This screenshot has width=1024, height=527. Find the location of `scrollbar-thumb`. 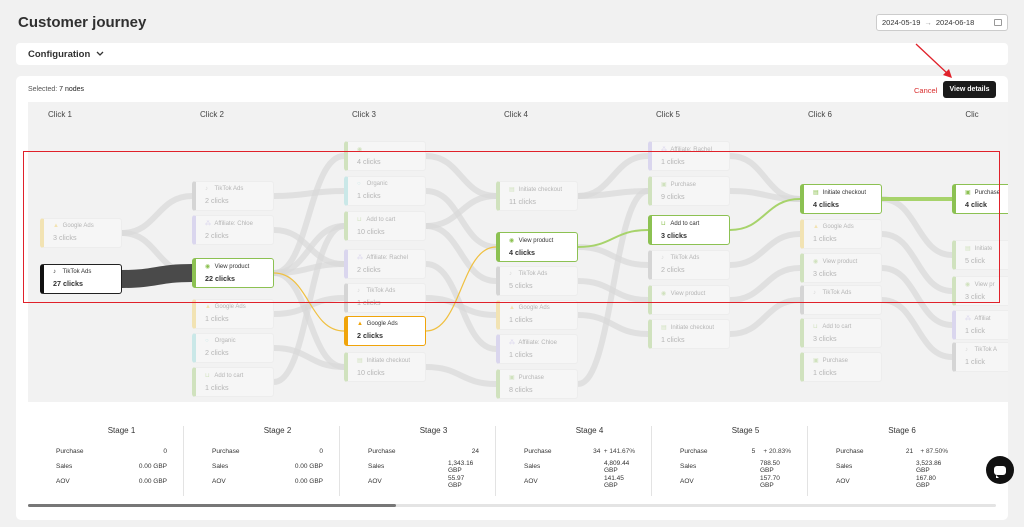

scrollbar-thumb is located at coordinates (212, 505).